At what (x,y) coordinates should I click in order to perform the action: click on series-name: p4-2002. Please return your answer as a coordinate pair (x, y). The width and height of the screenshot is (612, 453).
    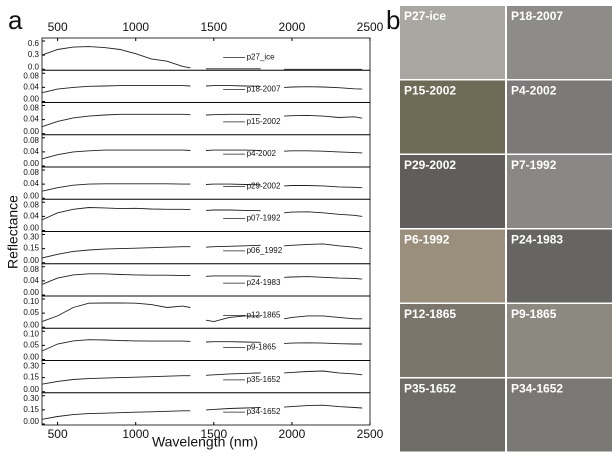
    Looking at the image, I should click on (262, 153).